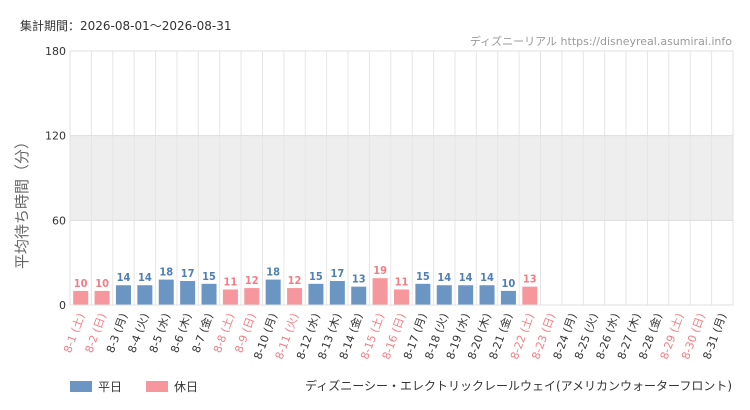  Describe the element at coordinates (110, 387) in the screenshot. I see `legend-label-weekday: 平日` at that location.